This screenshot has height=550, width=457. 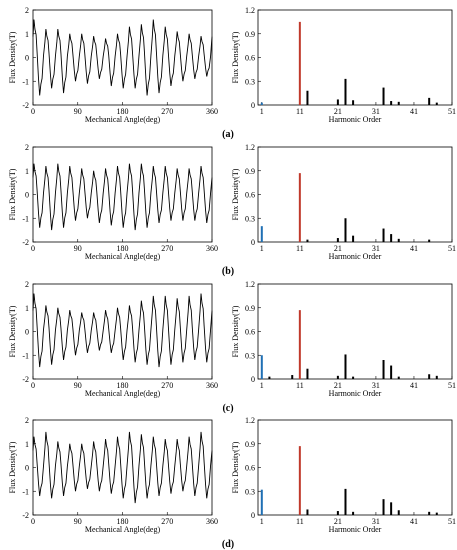 I want to click on y-tick-label: 0.3, so click(x=250, y=491).